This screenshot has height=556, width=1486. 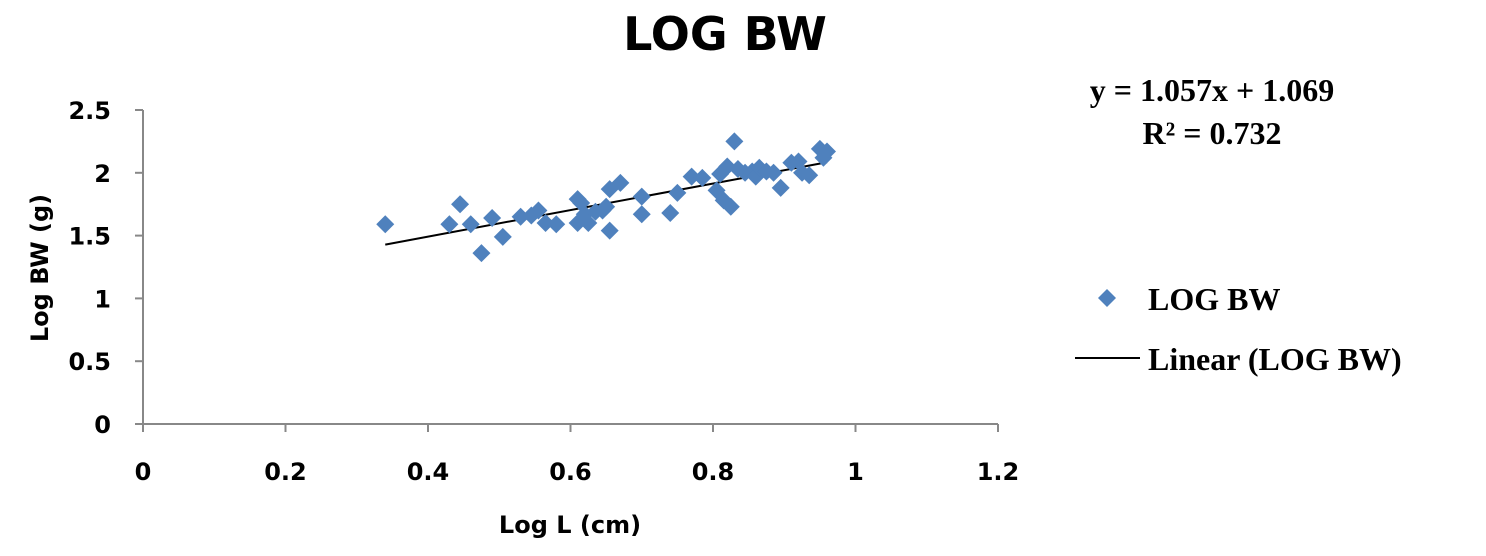 I want to click on y-tick-label: 0.5, so click(x=89, y=362).